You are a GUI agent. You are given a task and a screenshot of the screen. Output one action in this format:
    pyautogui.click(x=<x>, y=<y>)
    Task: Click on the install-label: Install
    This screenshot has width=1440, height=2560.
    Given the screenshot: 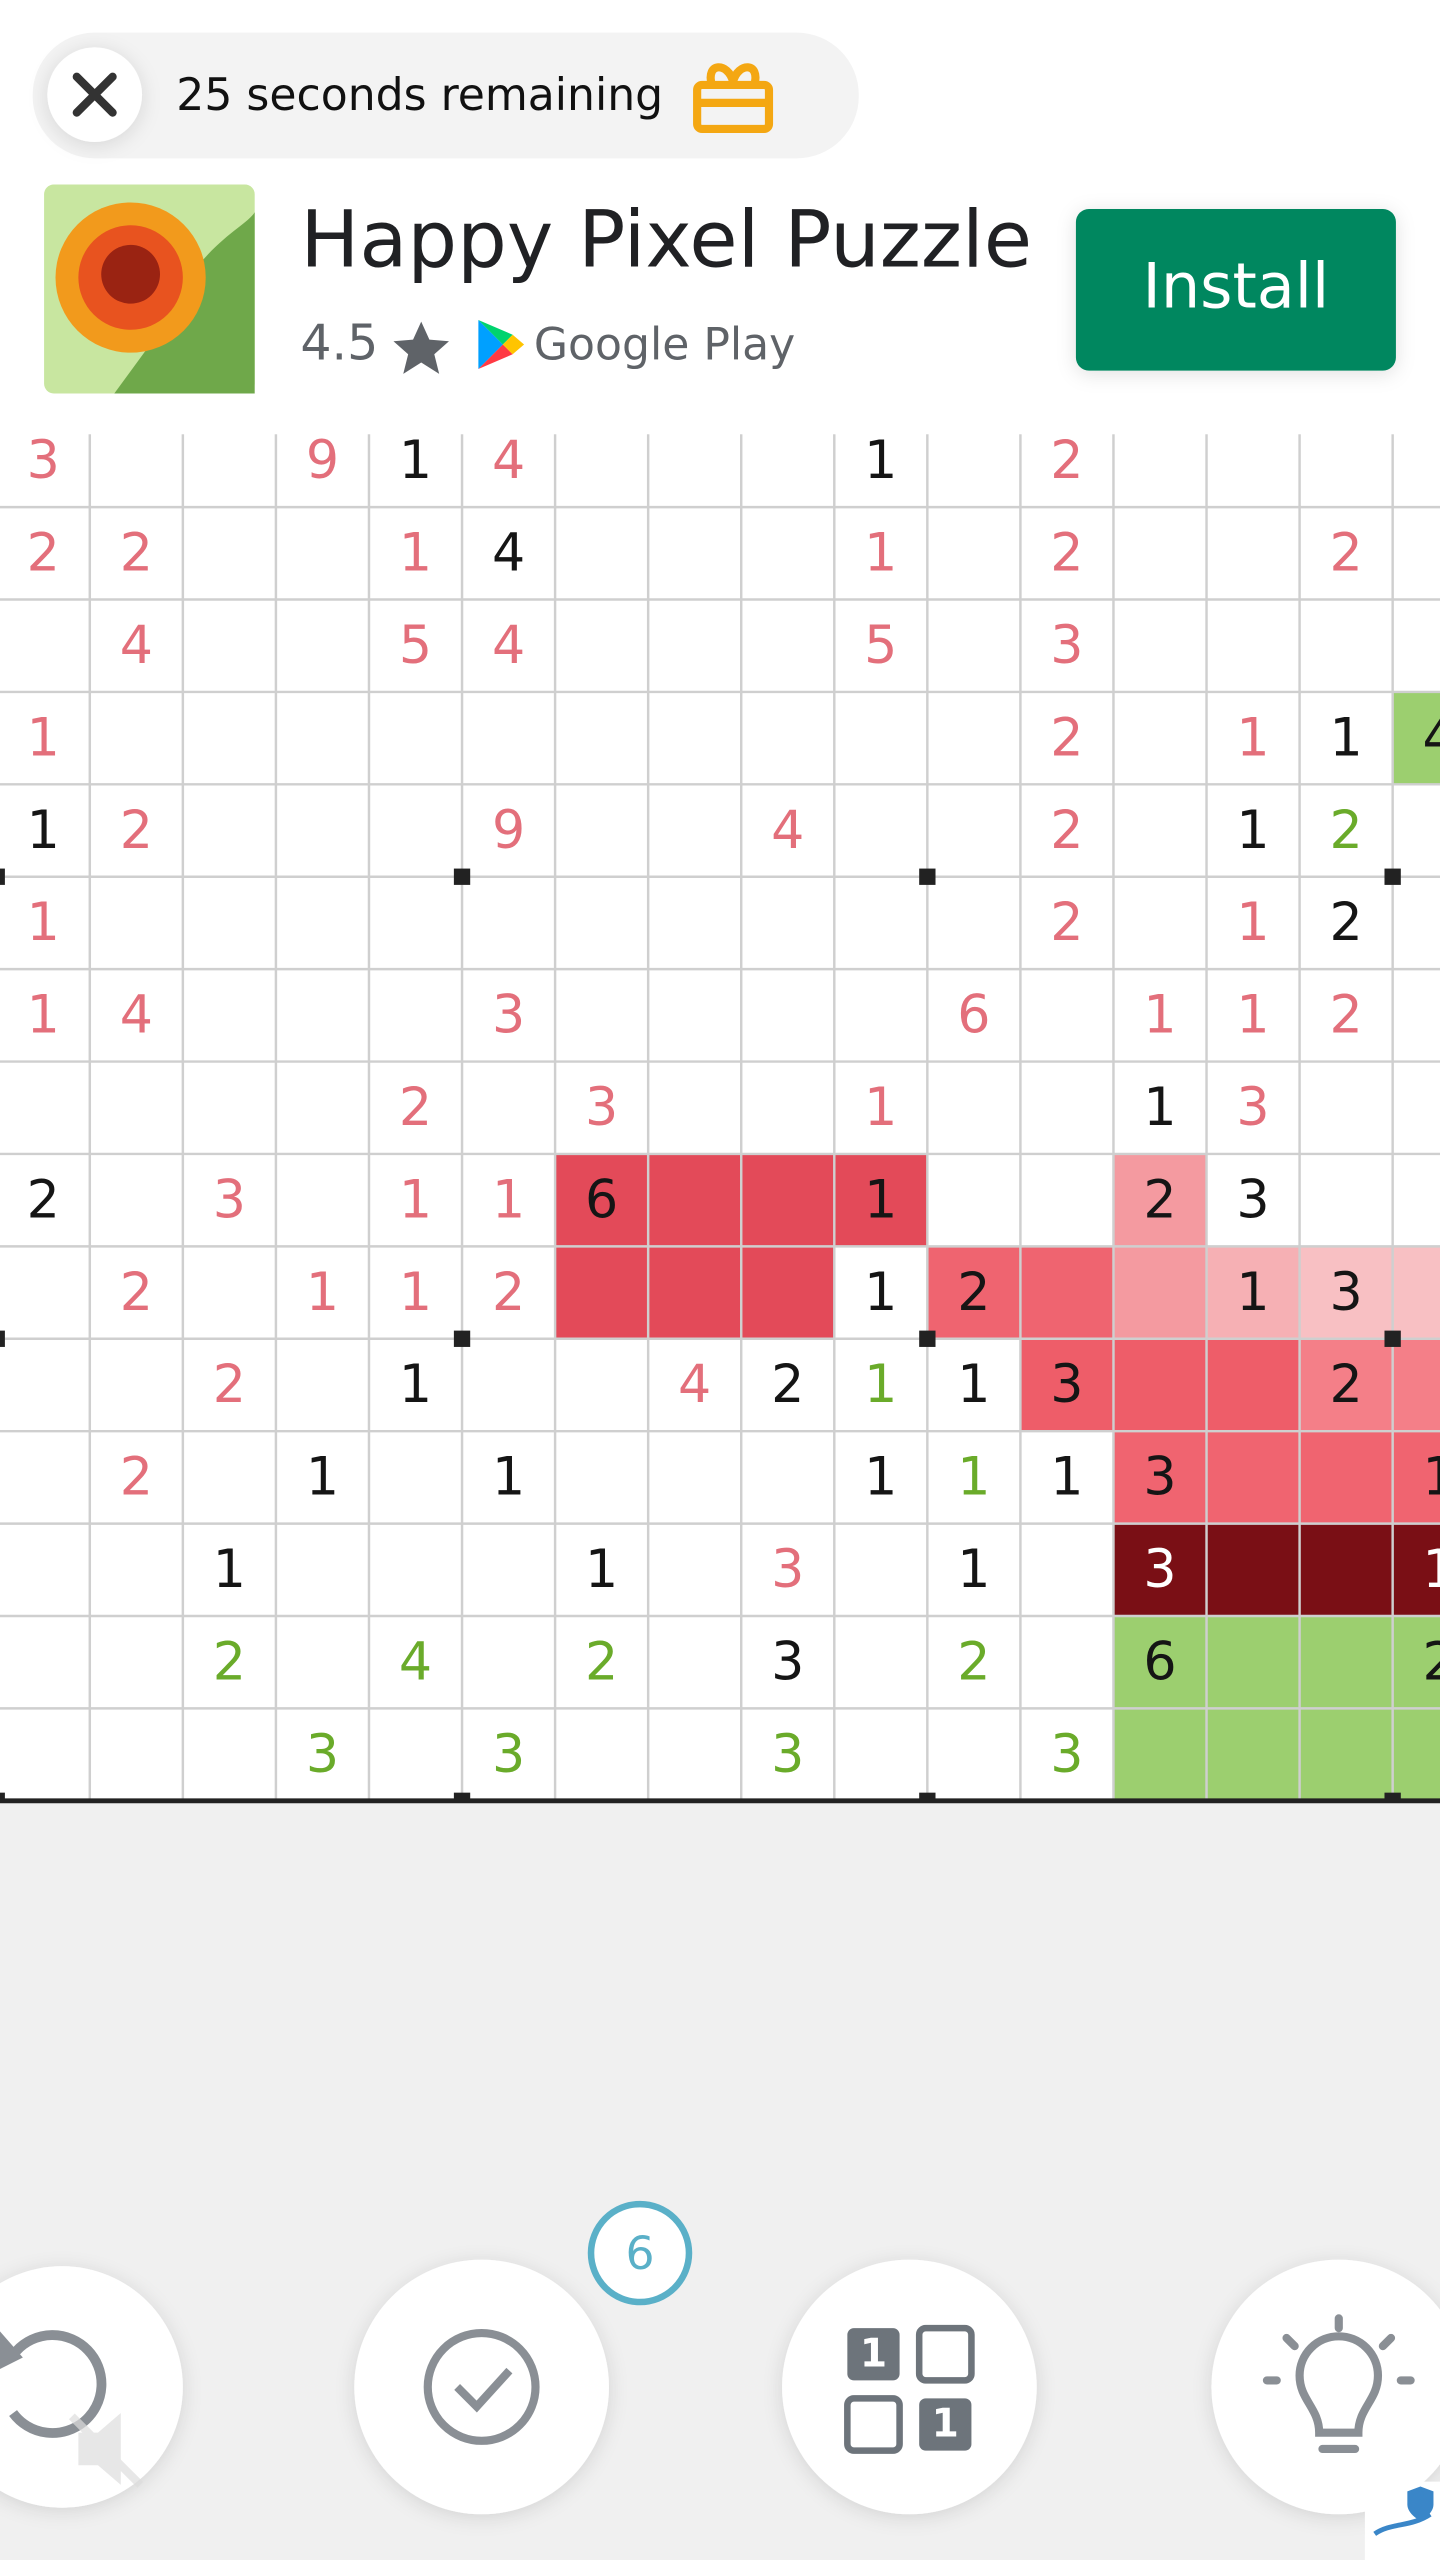 What is the action you would take?
    pyautogui.click(x=1236, y=286)
    